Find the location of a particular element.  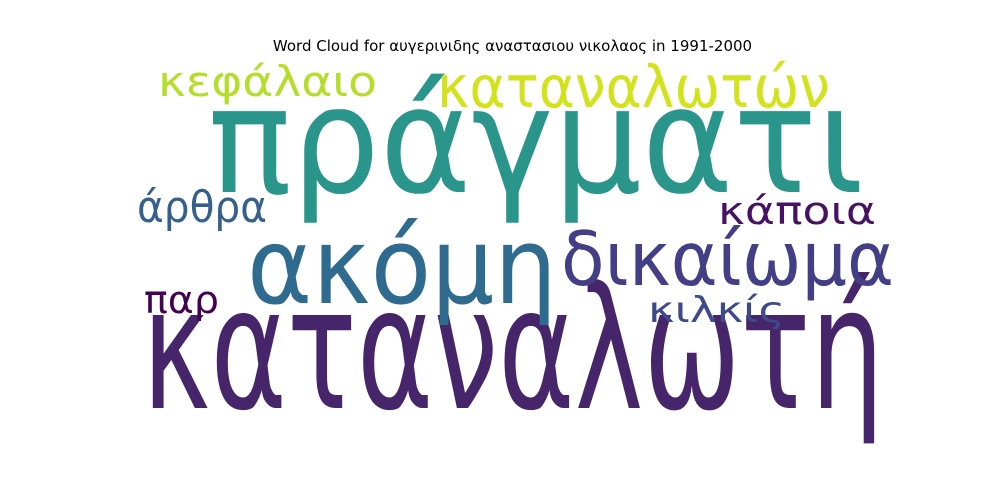

word-8: κάποια is located at coordinates (797, 211).